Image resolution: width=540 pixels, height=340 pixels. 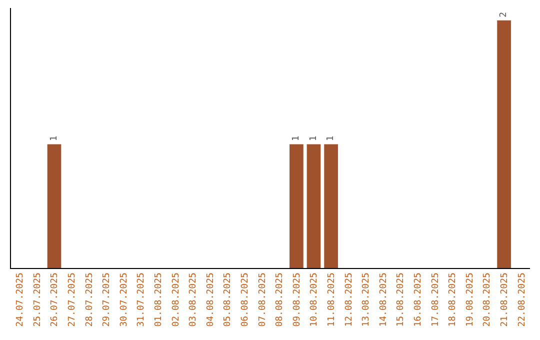 What do you see at coordinates (383, 299) in the screenshot?
I see `x-tick-label: 14.08.2025` at bounding box center [383, 299].